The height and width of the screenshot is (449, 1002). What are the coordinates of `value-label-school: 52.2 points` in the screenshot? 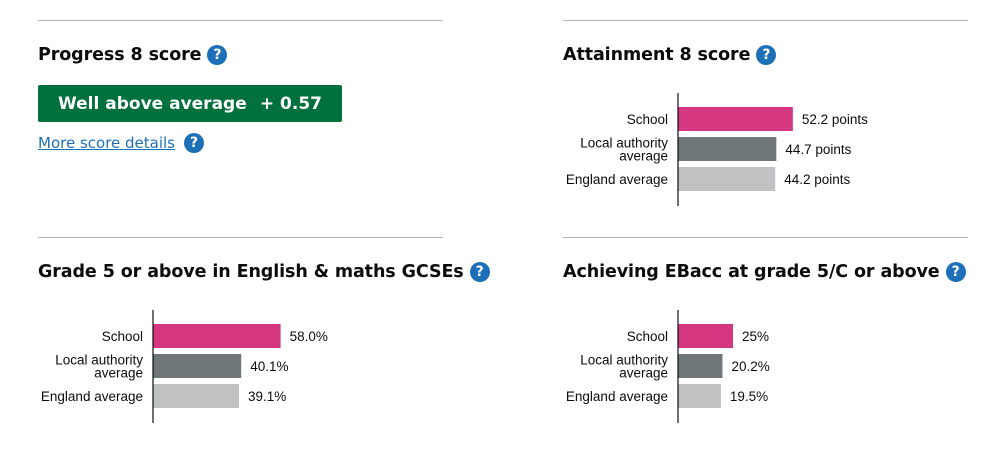 It's located at (835, 119).